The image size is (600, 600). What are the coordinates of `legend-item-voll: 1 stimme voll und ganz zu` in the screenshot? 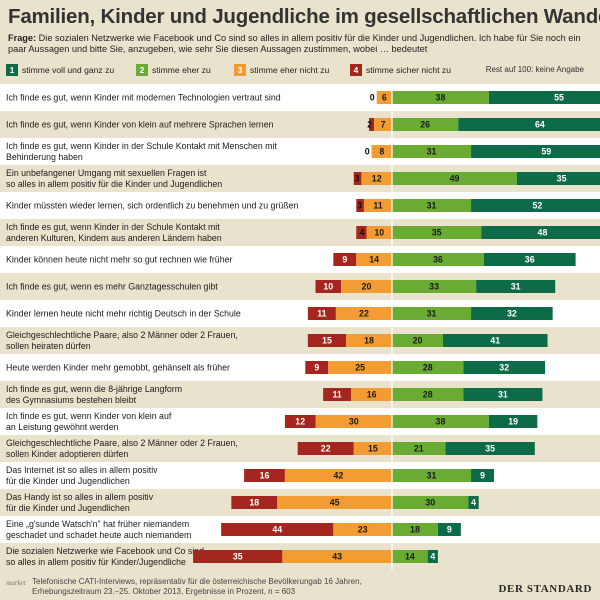 It's located at (60, 70).